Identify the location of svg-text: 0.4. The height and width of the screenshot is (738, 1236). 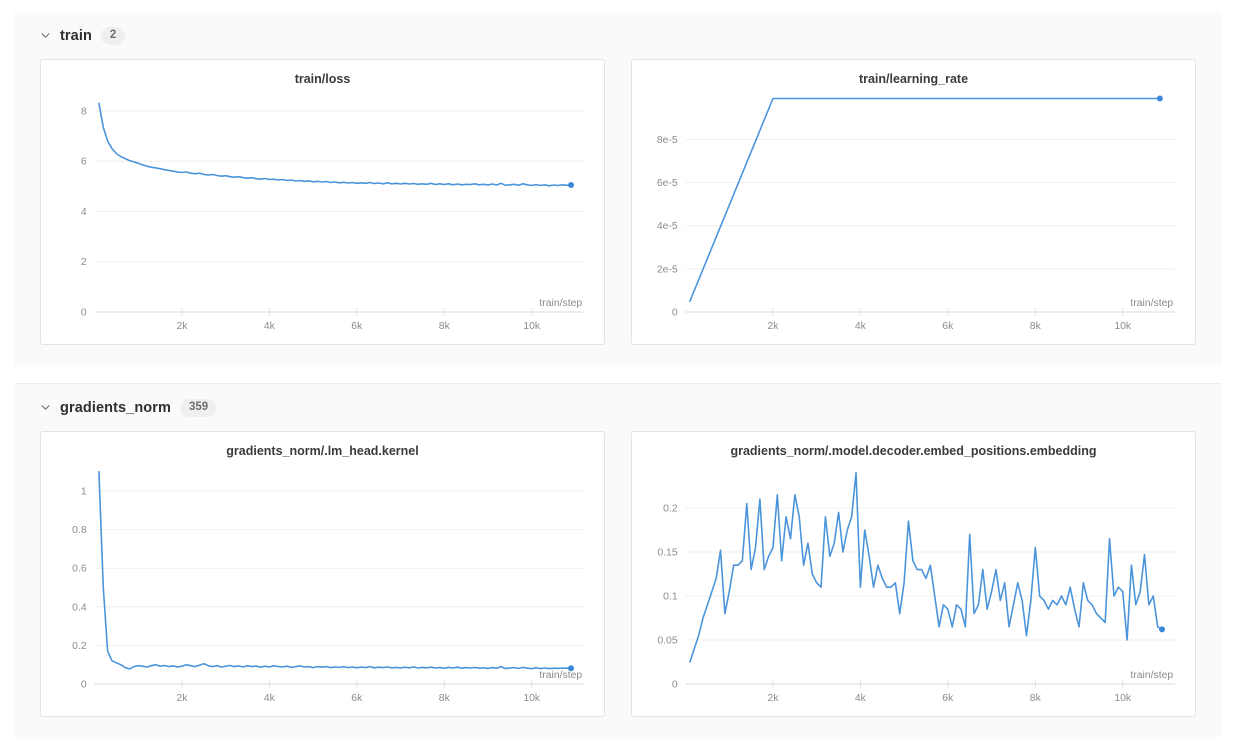
(79, 607).